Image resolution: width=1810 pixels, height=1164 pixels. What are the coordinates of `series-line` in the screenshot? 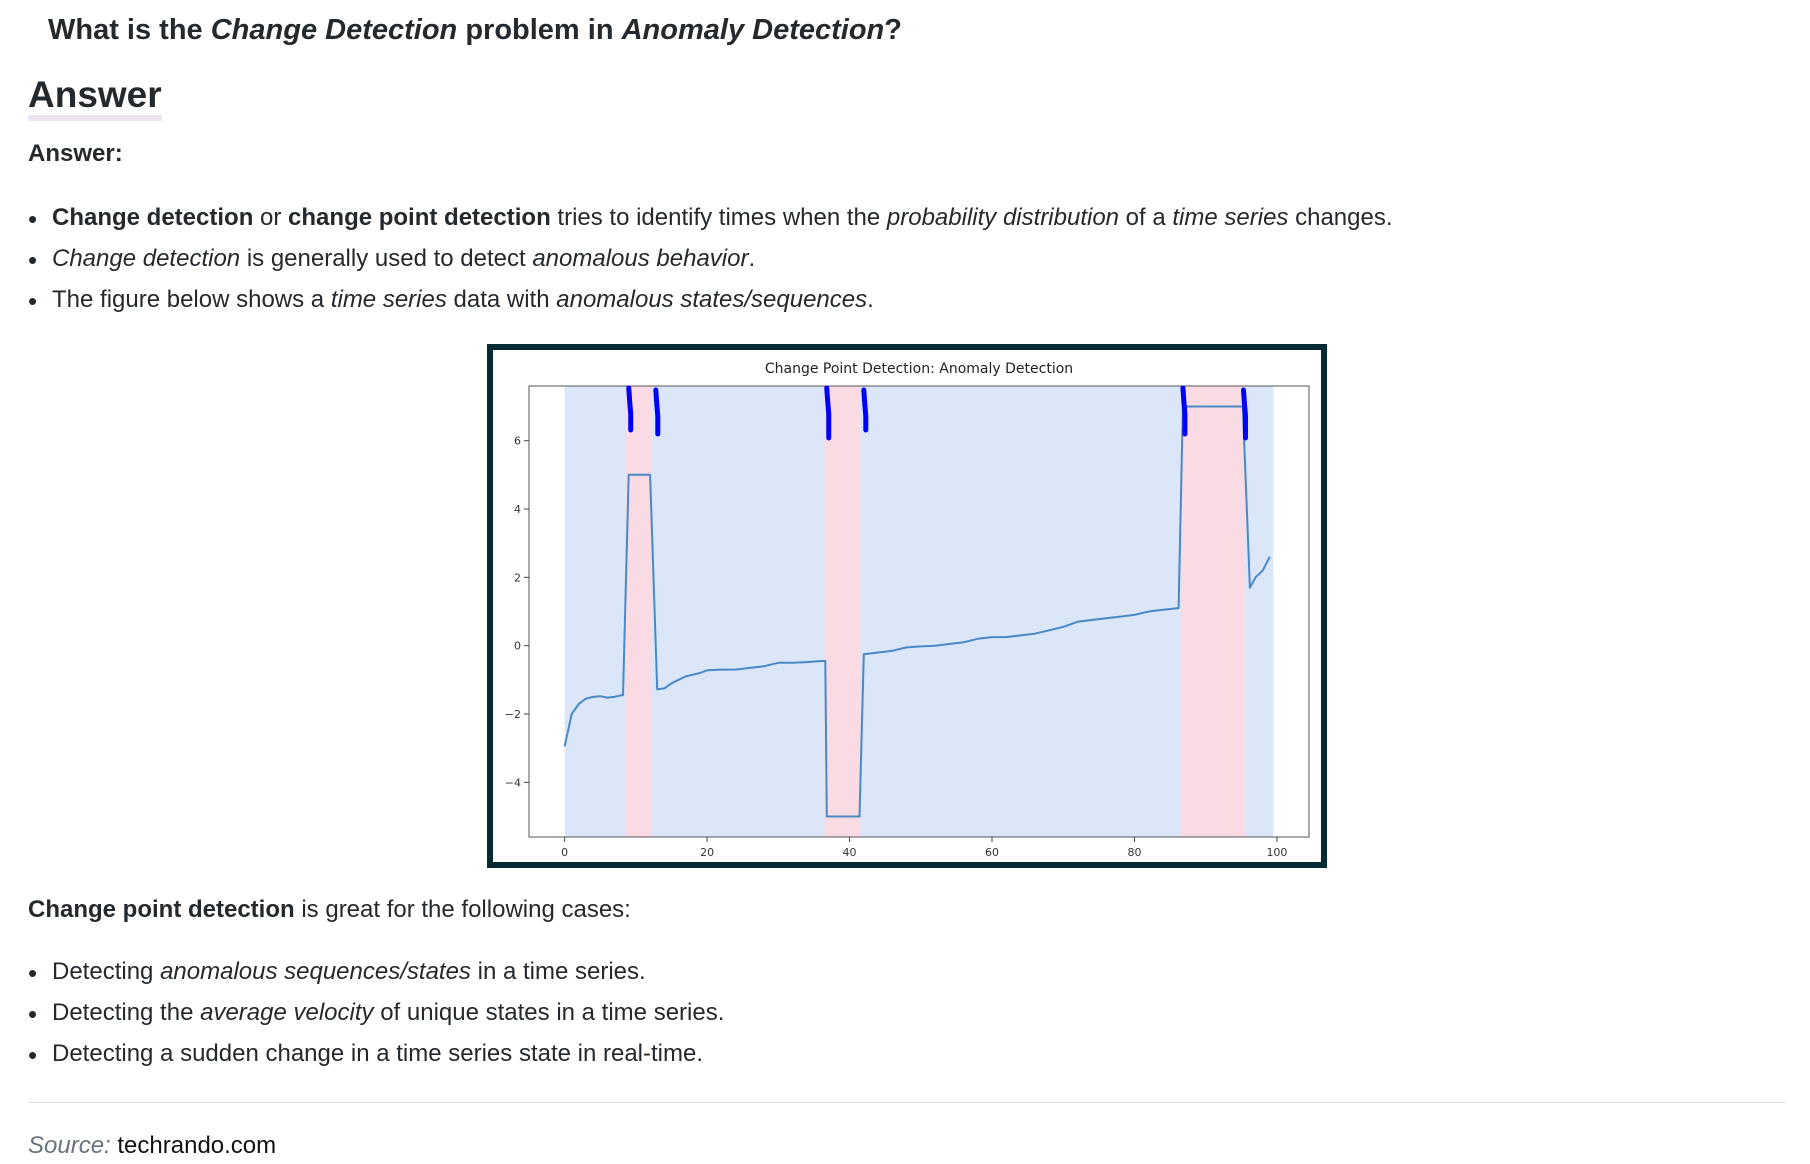 It's located at (917, 611).